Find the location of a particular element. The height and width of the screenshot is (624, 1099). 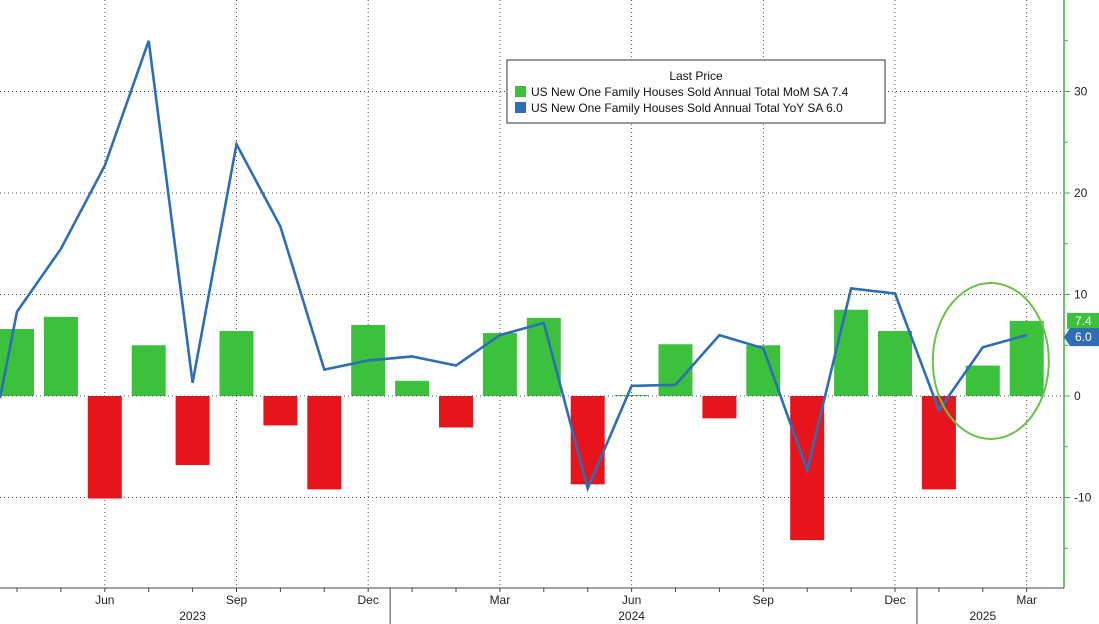

last-value-badge-mom is located at coordinates (1083, 320).